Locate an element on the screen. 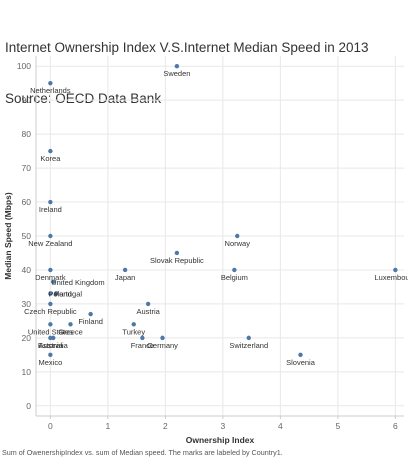  y-tick-label: 90 is located at coordinates (27, 100).